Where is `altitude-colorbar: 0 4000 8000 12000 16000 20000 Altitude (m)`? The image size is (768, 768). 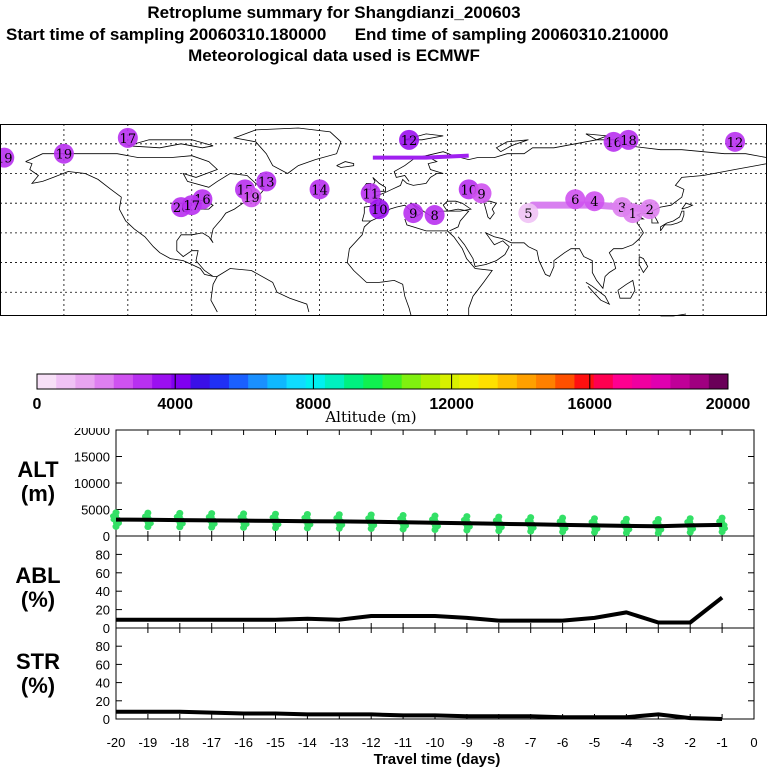 altitude-colorbar: 0 4000 8000 12000 16000 20000 Altitude (m) is located at coordinates (391, 399).